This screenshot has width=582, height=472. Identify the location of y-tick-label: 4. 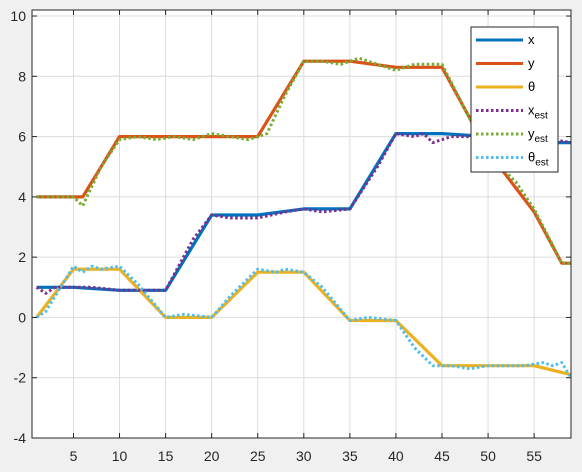
(22, 197).